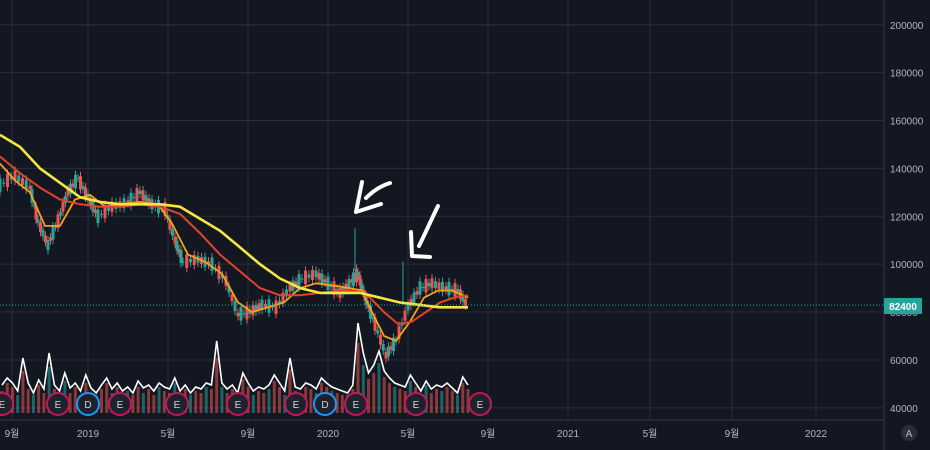 The width and height of the screenshot is (930, 450). What do you see at coordinates (904, 409) in the screenshot?
I see `y-tick-label: 40000` at bounding box center [904, 409].